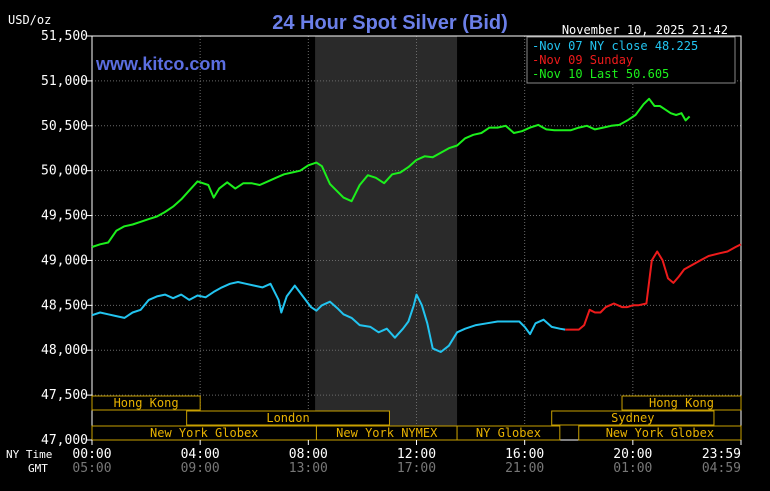 Image resolution: width=770 pixels, height=491 pixels. I want to click on session-bar: Sydney, so click(633, 418).